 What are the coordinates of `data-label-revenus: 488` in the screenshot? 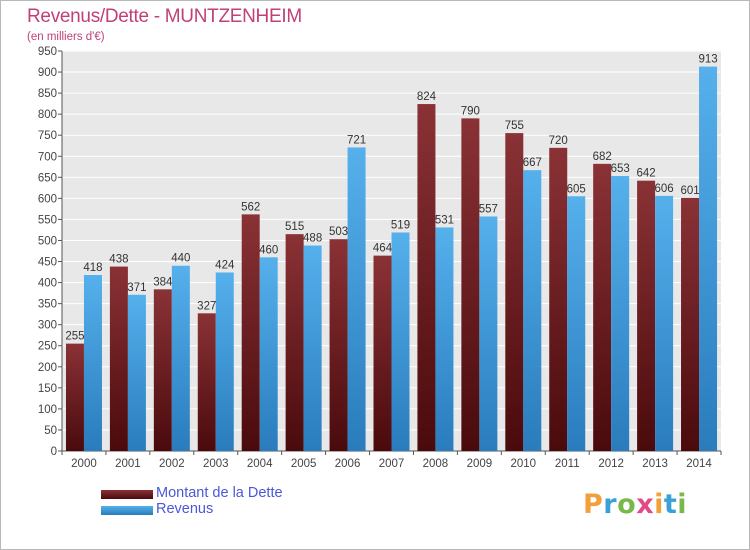 It's located at (312, 239).